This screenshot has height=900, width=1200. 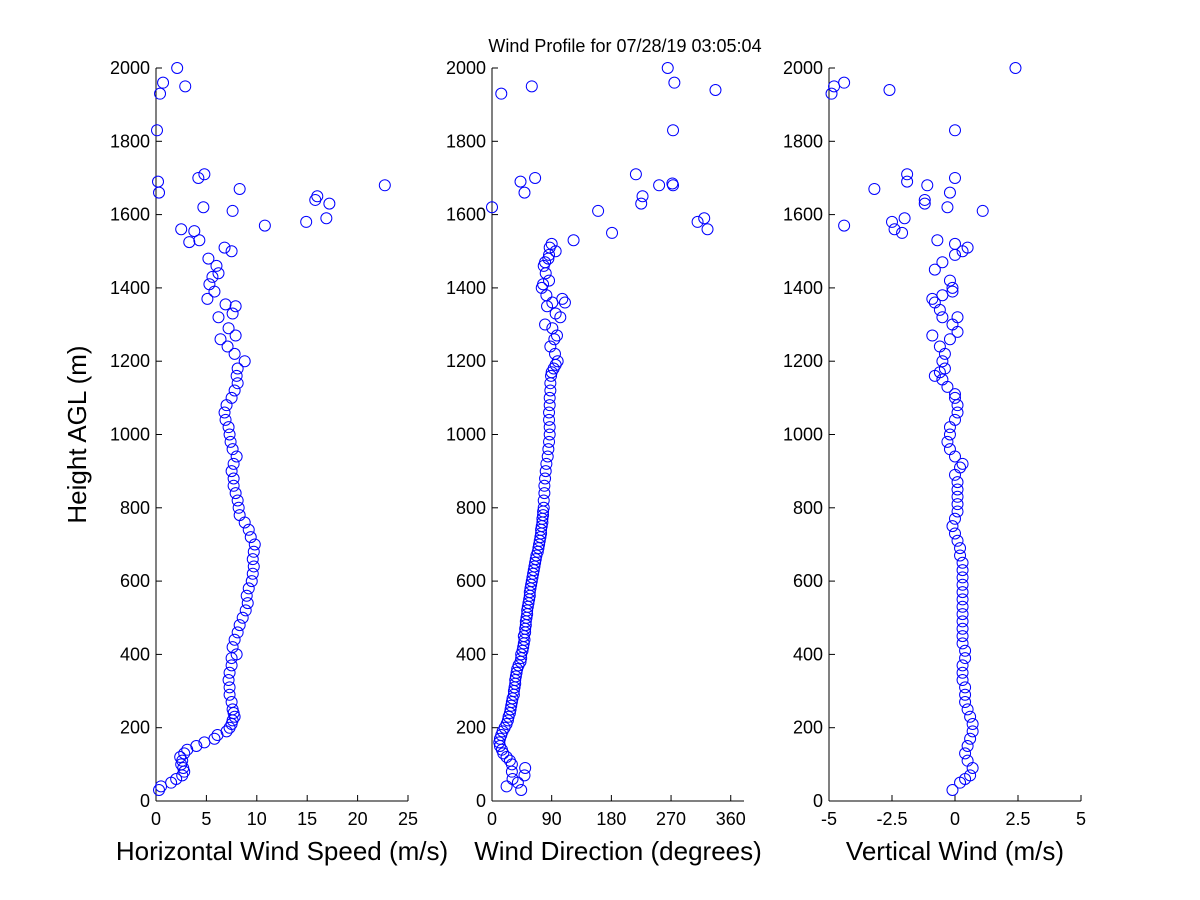 What do you see at coordinates (808, 508) in the screenshot?
I see `vw-y-tick-label: 800` at bounding box center [808, 508].